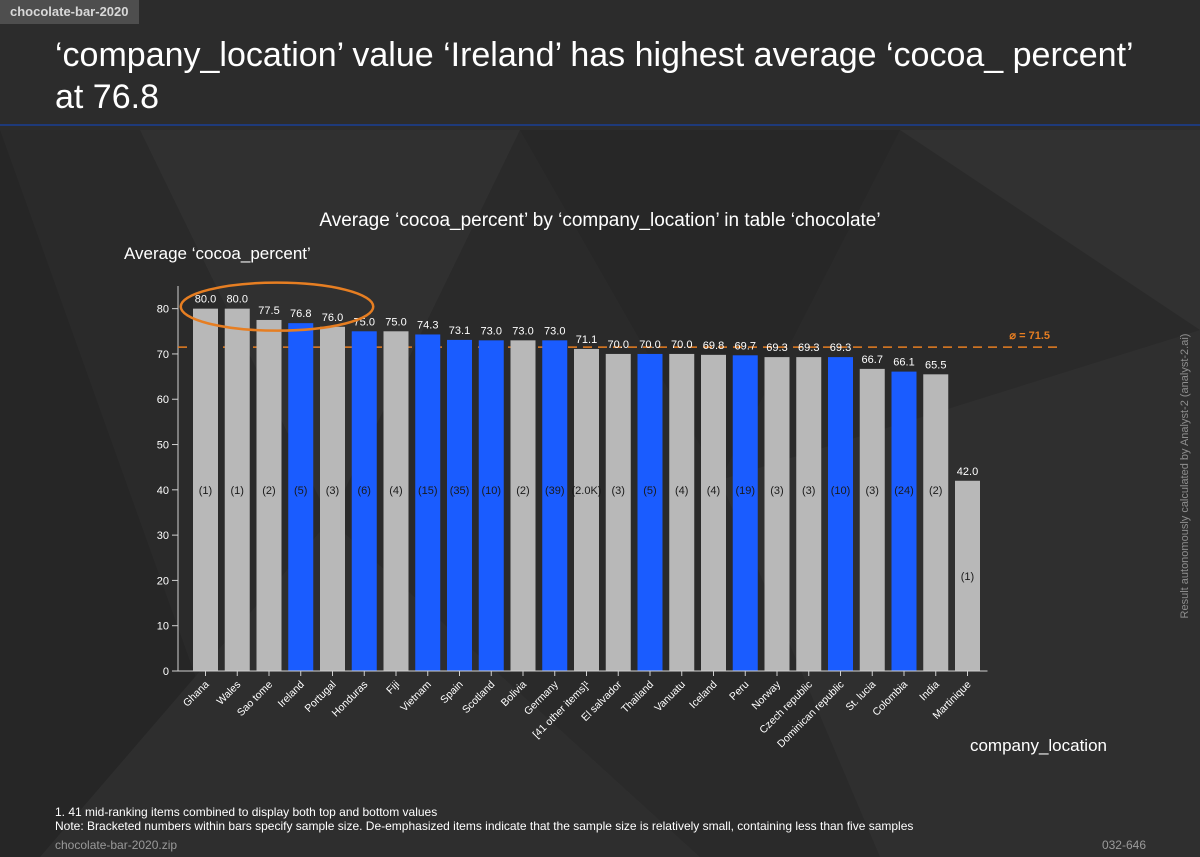 This screenshot has width=1200, height=857. I want to click on file-name: chocolate-bar-2020.zip, so click(116, 845).